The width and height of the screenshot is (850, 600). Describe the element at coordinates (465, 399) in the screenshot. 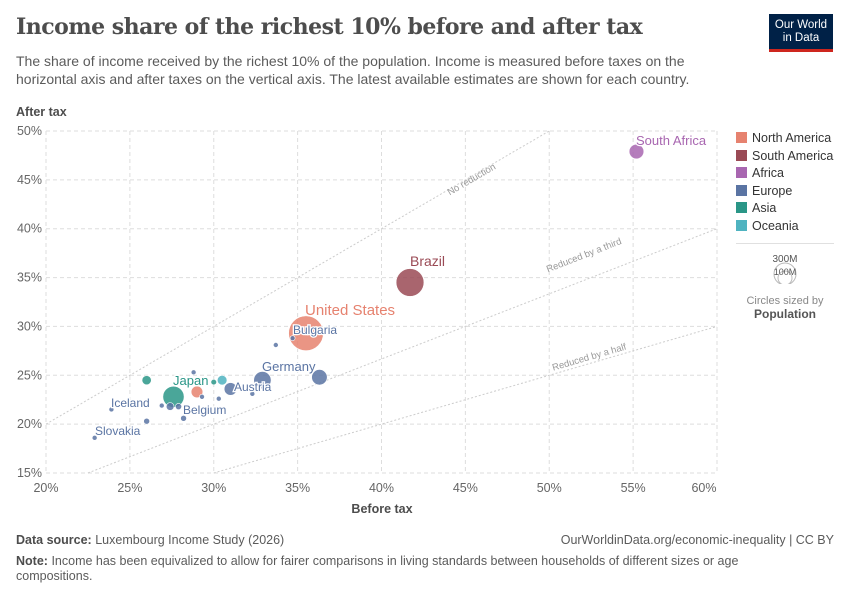

I see `reference-line` at that location.